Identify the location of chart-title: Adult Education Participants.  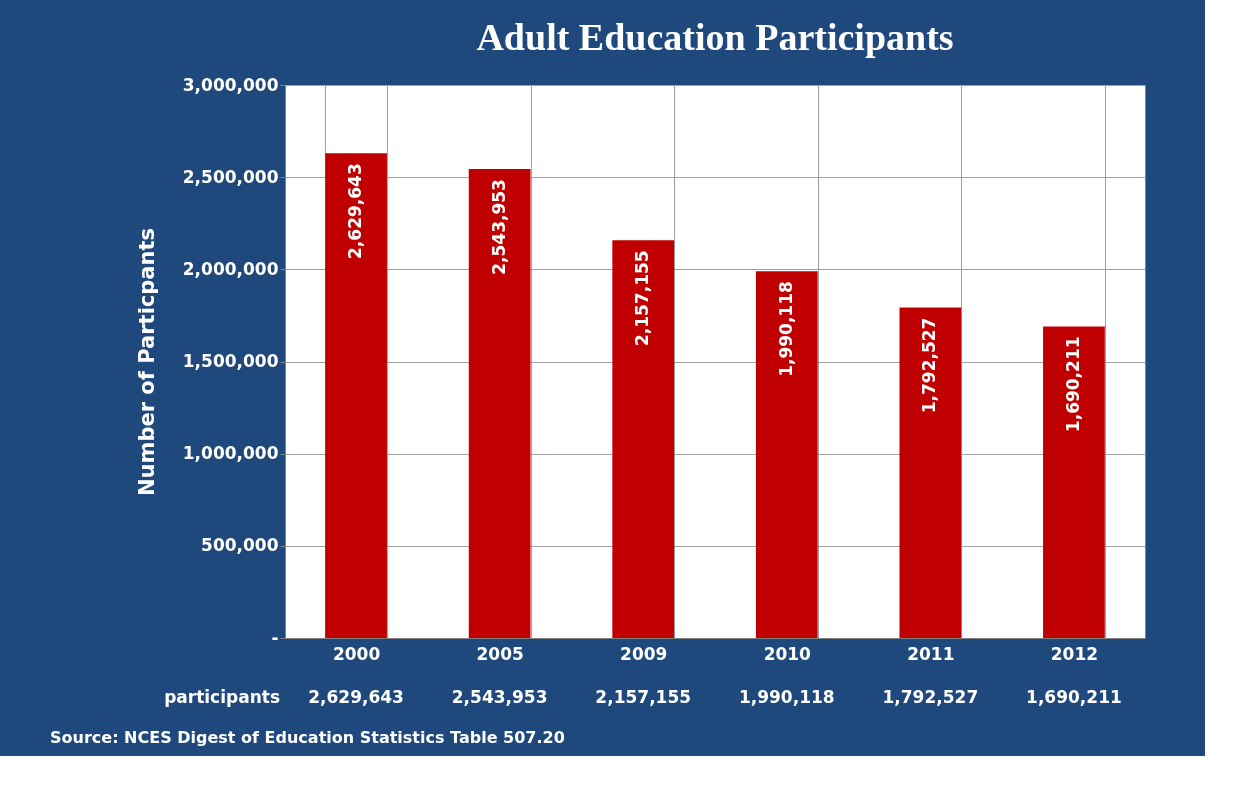
(715, 37).